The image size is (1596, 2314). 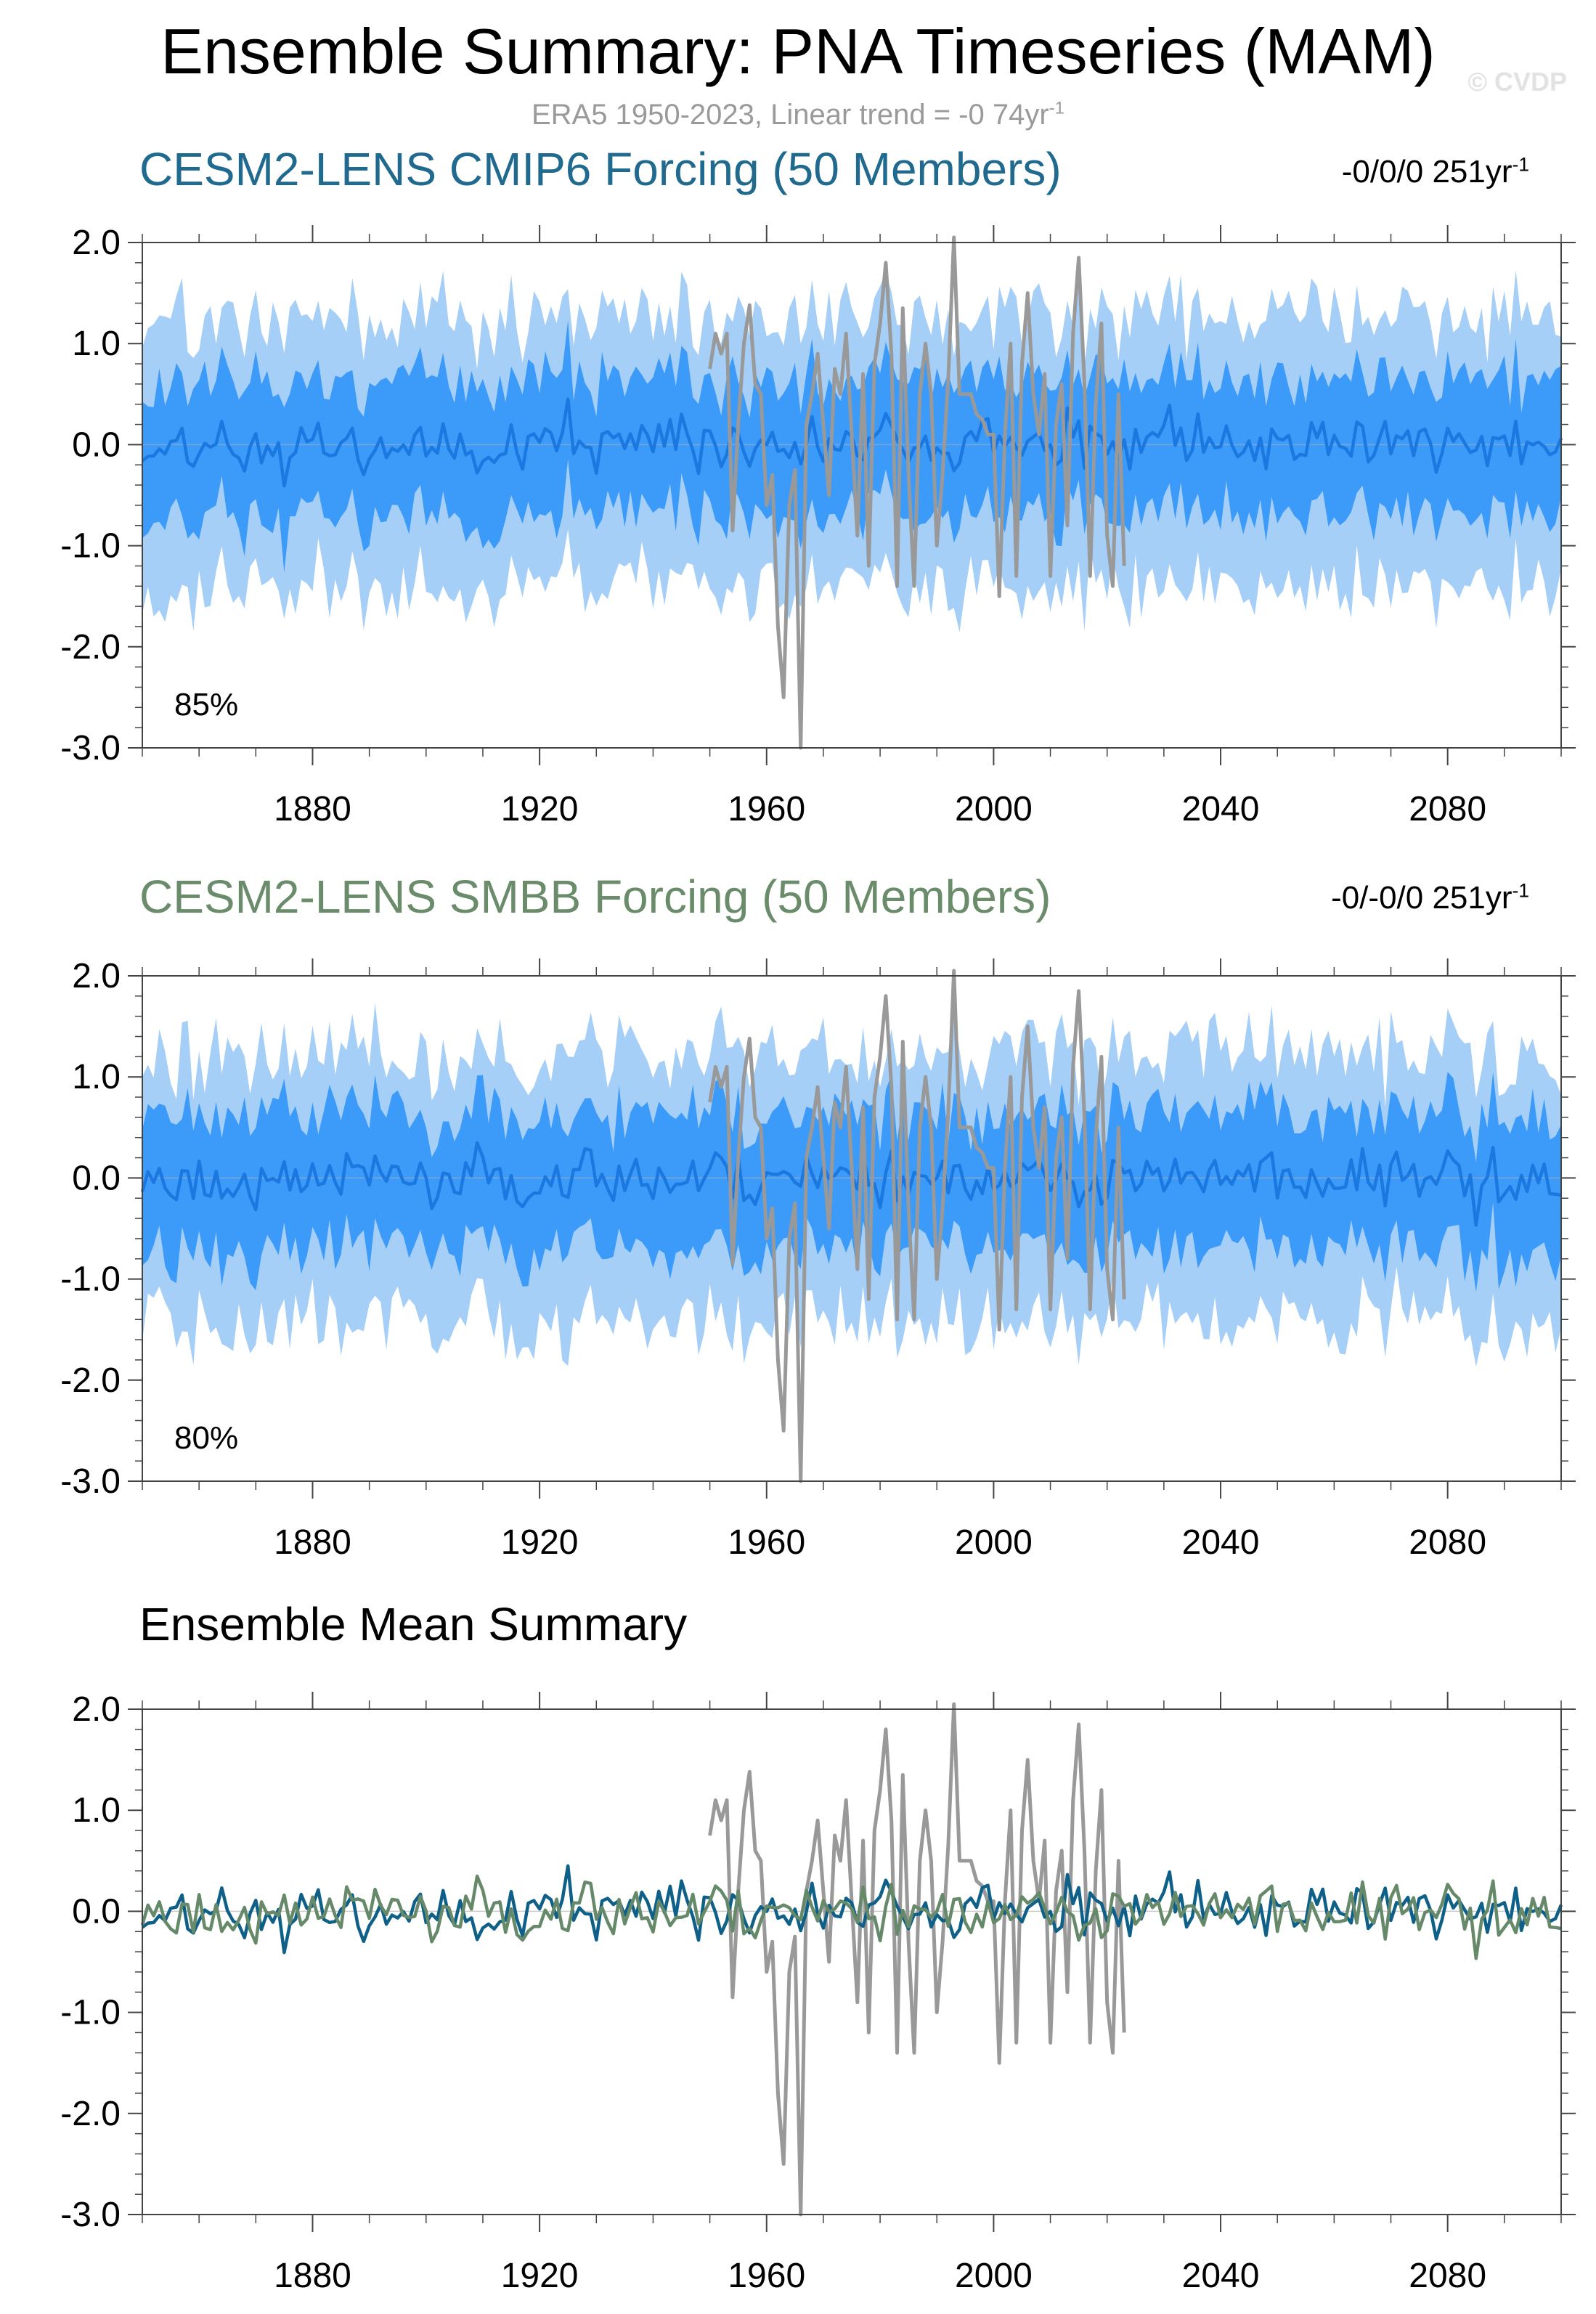 What do you see at coordinates (790, 115) in the screenshot?
I see `obs-subtitle-text: ERA5 1950-2023, Linear trend = -0 74yr` at bounding box center [790, 115].